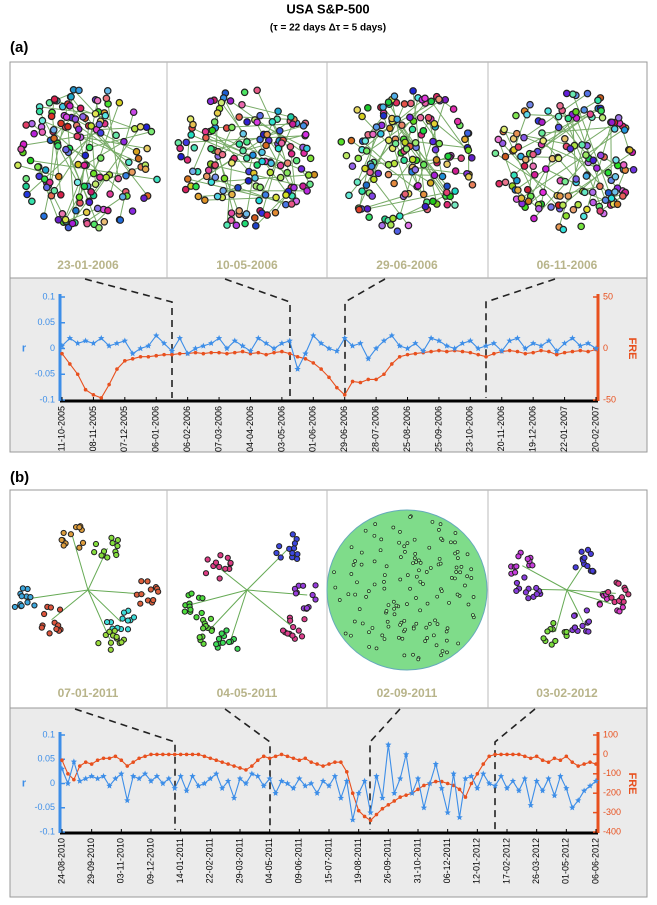  Describe the element at coordinates (24, 348) in the screenshot. I see `y-axis-label: r` at that location.